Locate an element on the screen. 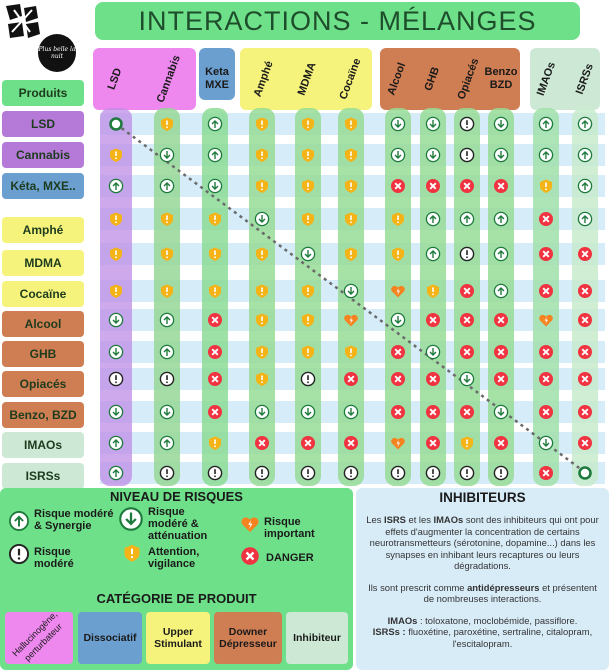  inhibiteurs-title: INHIBITEURS is located at coordinates (482, 497).